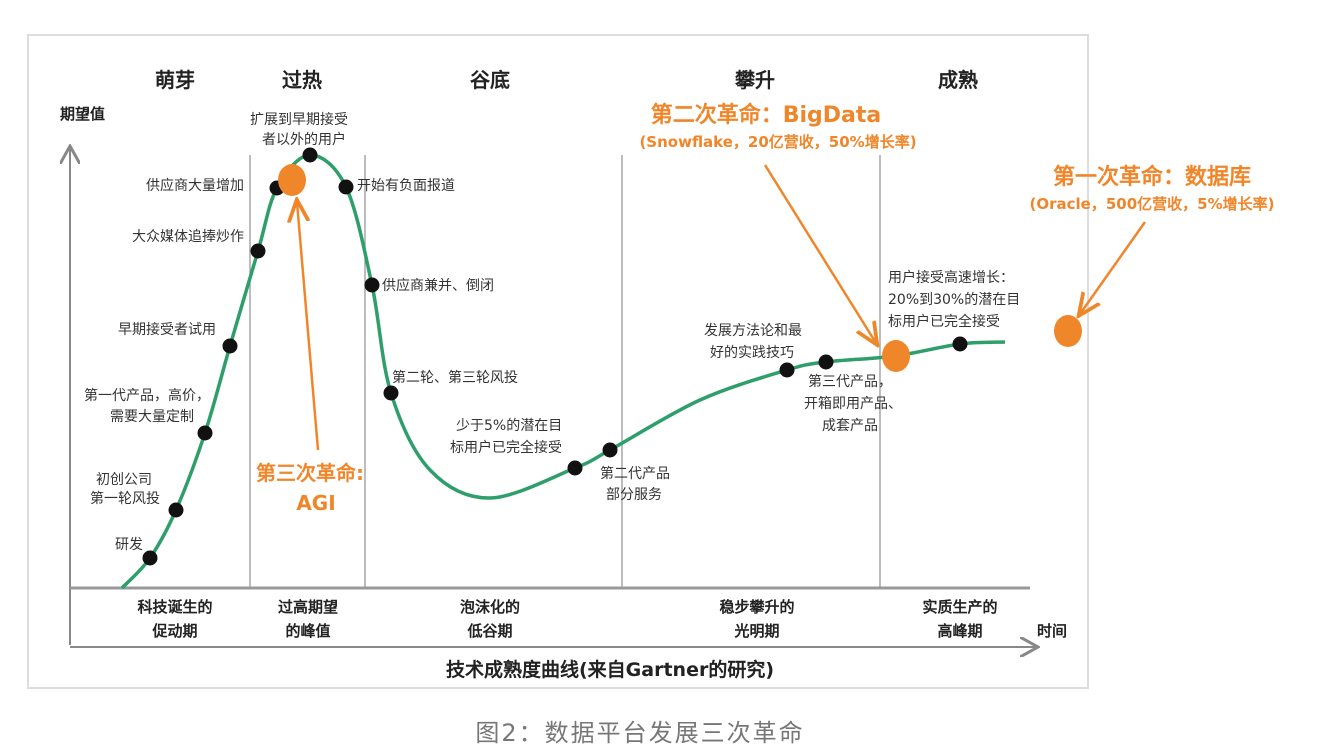 The height and width of the screenshot is (748, 1318). Describe the element at coordinates (959, 607) in the screenshot. I see `phase-bottom: 实质生产的` at that location.